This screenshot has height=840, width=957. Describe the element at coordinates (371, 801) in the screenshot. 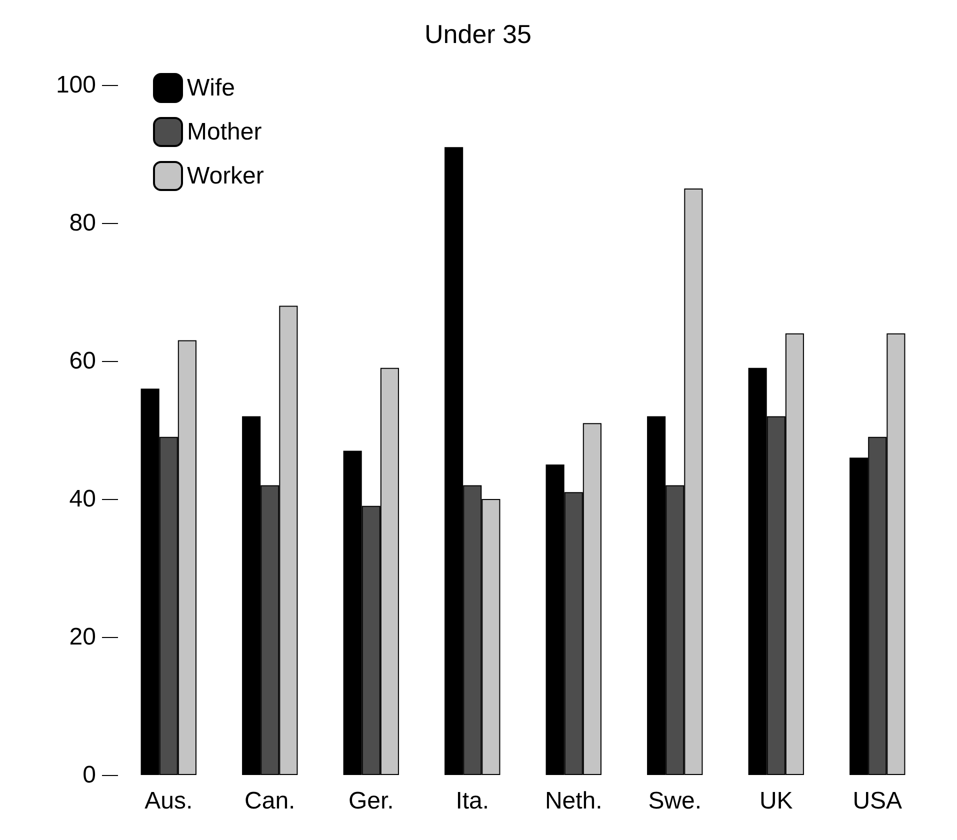

I see `x-tick-label: Ger.` at that location.